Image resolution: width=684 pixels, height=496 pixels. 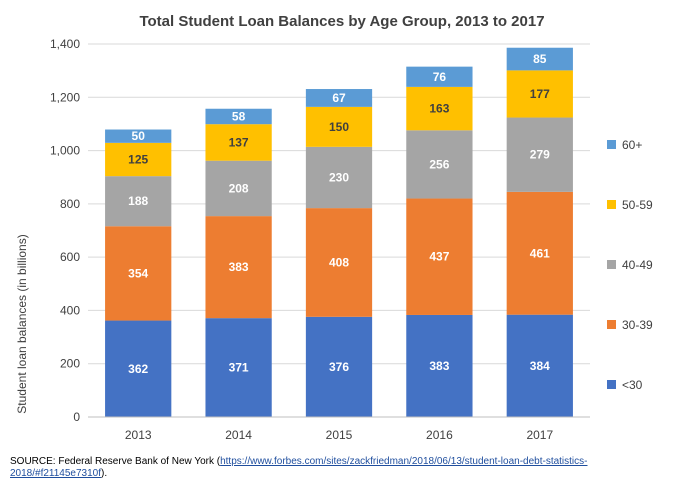 I want to click on data-label: 67, so click(x=339, y=98).